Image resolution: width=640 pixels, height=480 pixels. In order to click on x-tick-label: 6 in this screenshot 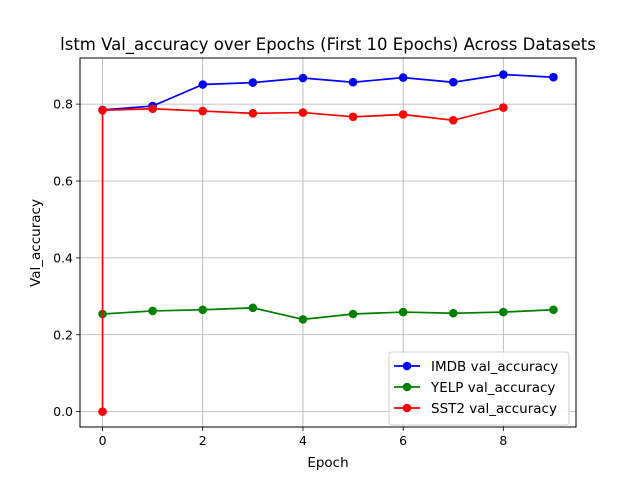, I will do `click(403, 440)`.